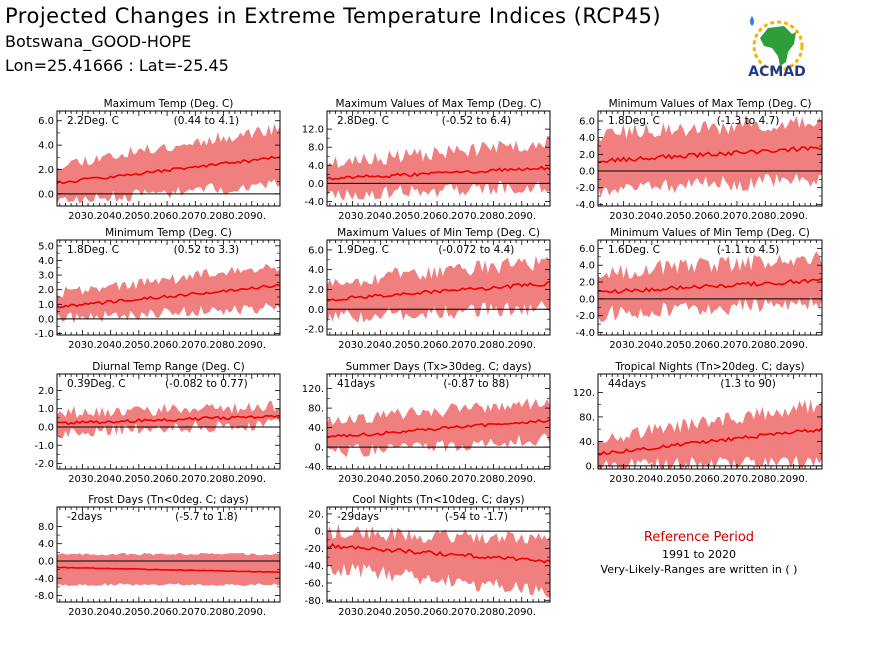 The width and height of the screenshot is (879, 659). Describe the element at coordinates (752, 21) in the screenshot. I see `water-drop-icon` at that location.